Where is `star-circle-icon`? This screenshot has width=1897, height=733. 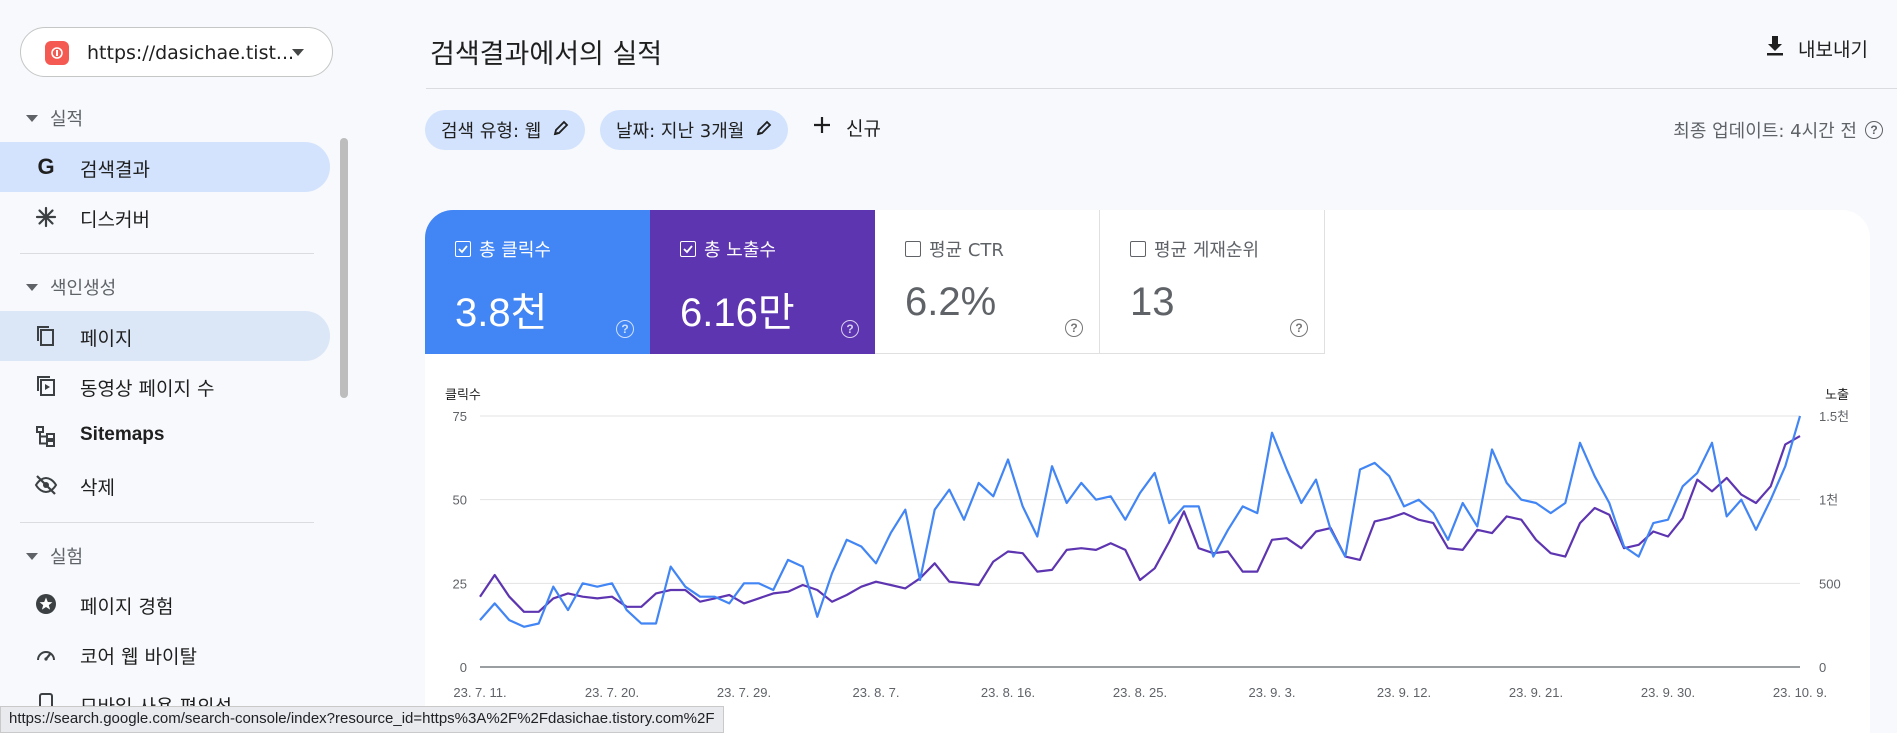 star-circle-icon is located at coordinates (46, 604).